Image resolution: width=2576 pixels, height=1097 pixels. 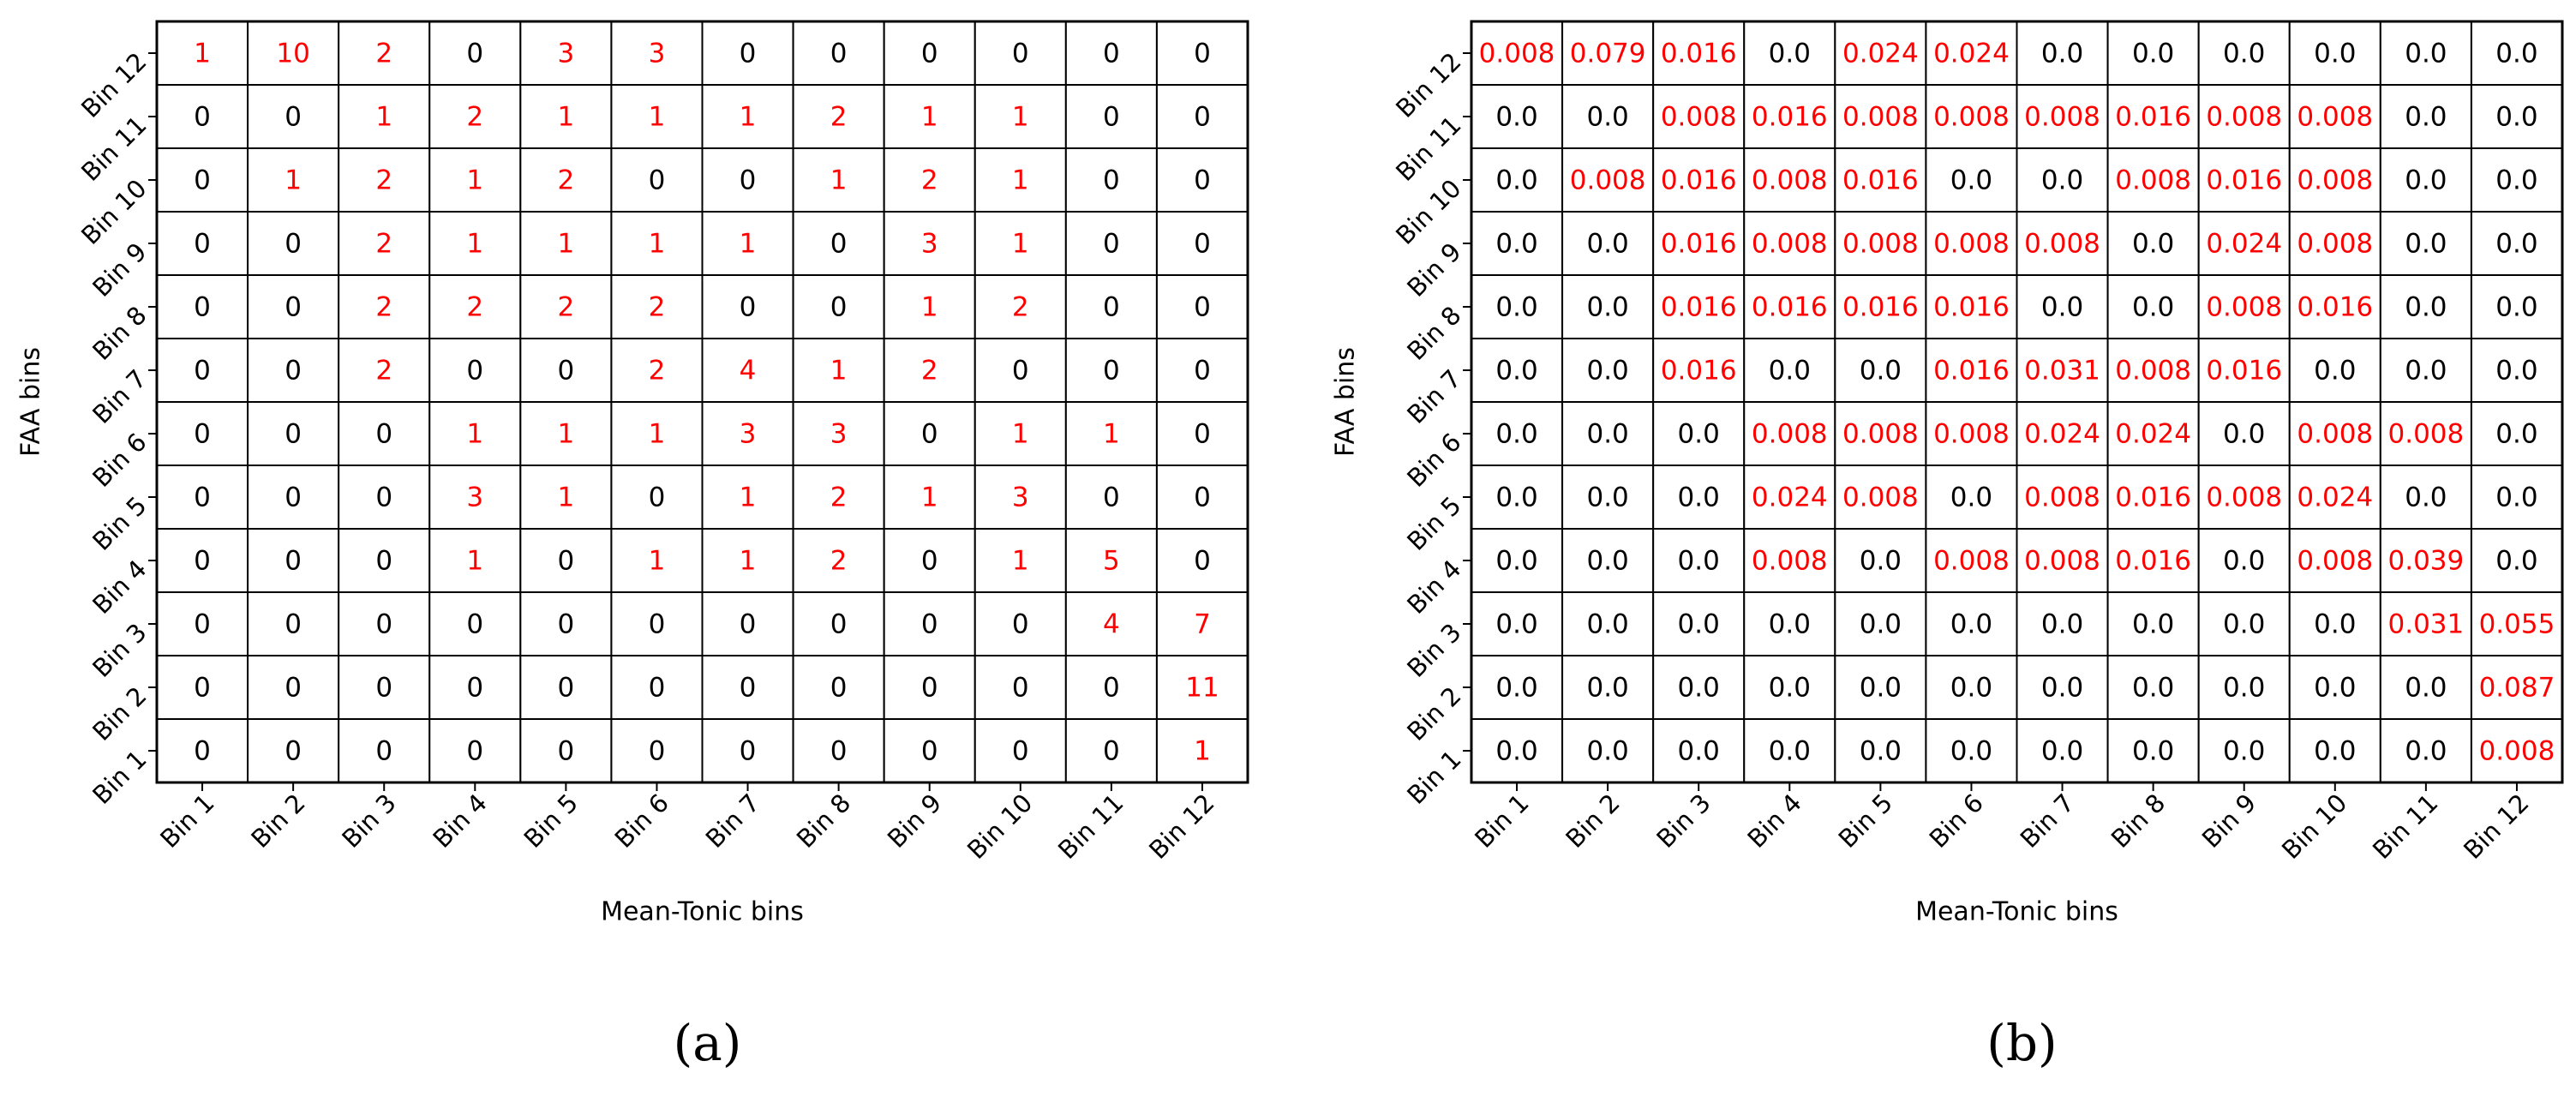 What do you see at coordinates (1020, 498) in the screenshot?
I see `cell-label: 3` at bounding box center [1020, 498].